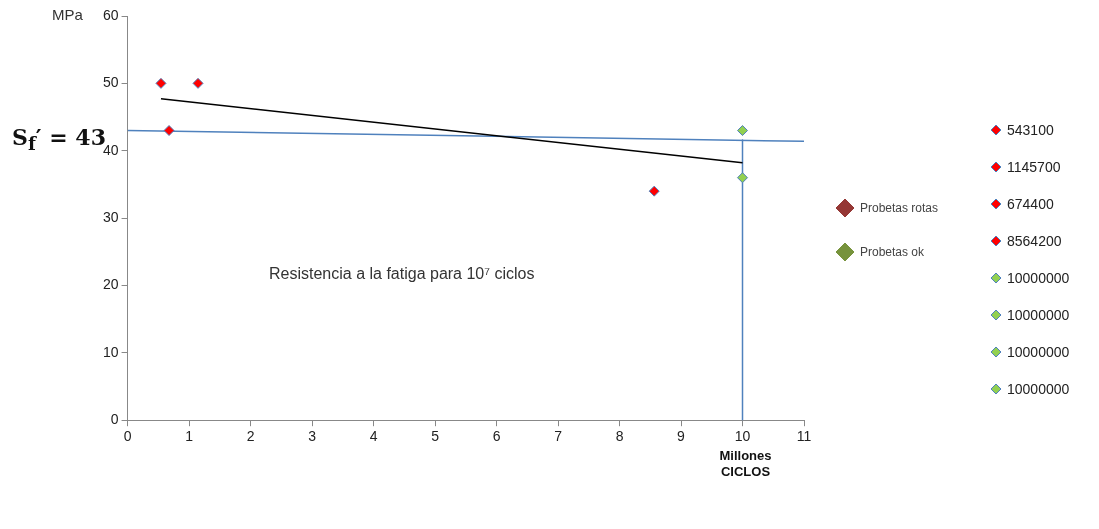 The image size is (1099, 529). What do you see at coordinates (558, 436) in the screenshot?
I see `x-tick-label: 7` at bounding box center [558, 436].